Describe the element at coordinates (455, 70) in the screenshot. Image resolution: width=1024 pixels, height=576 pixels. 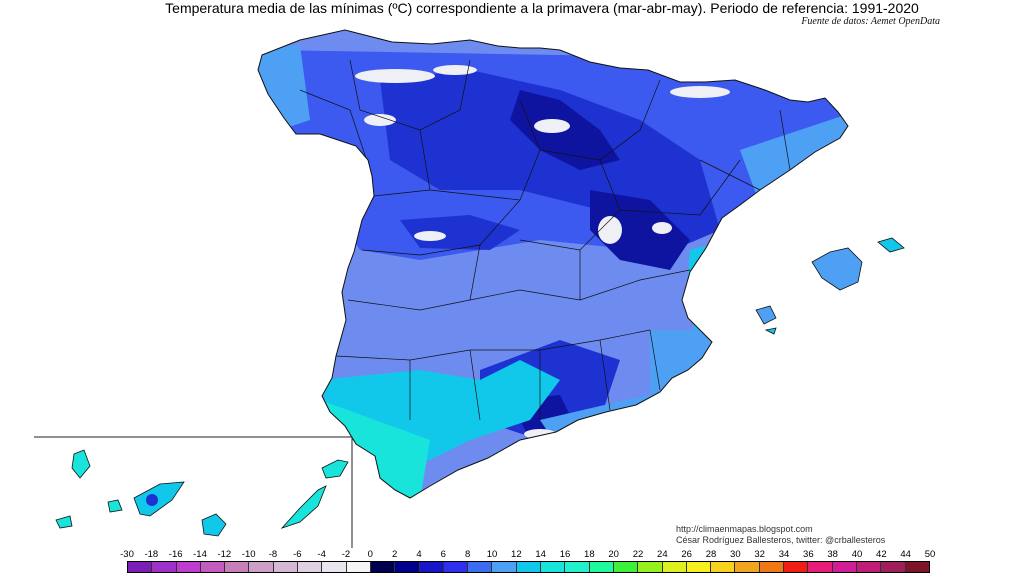
I see `snow-peaks-picos` at that location.